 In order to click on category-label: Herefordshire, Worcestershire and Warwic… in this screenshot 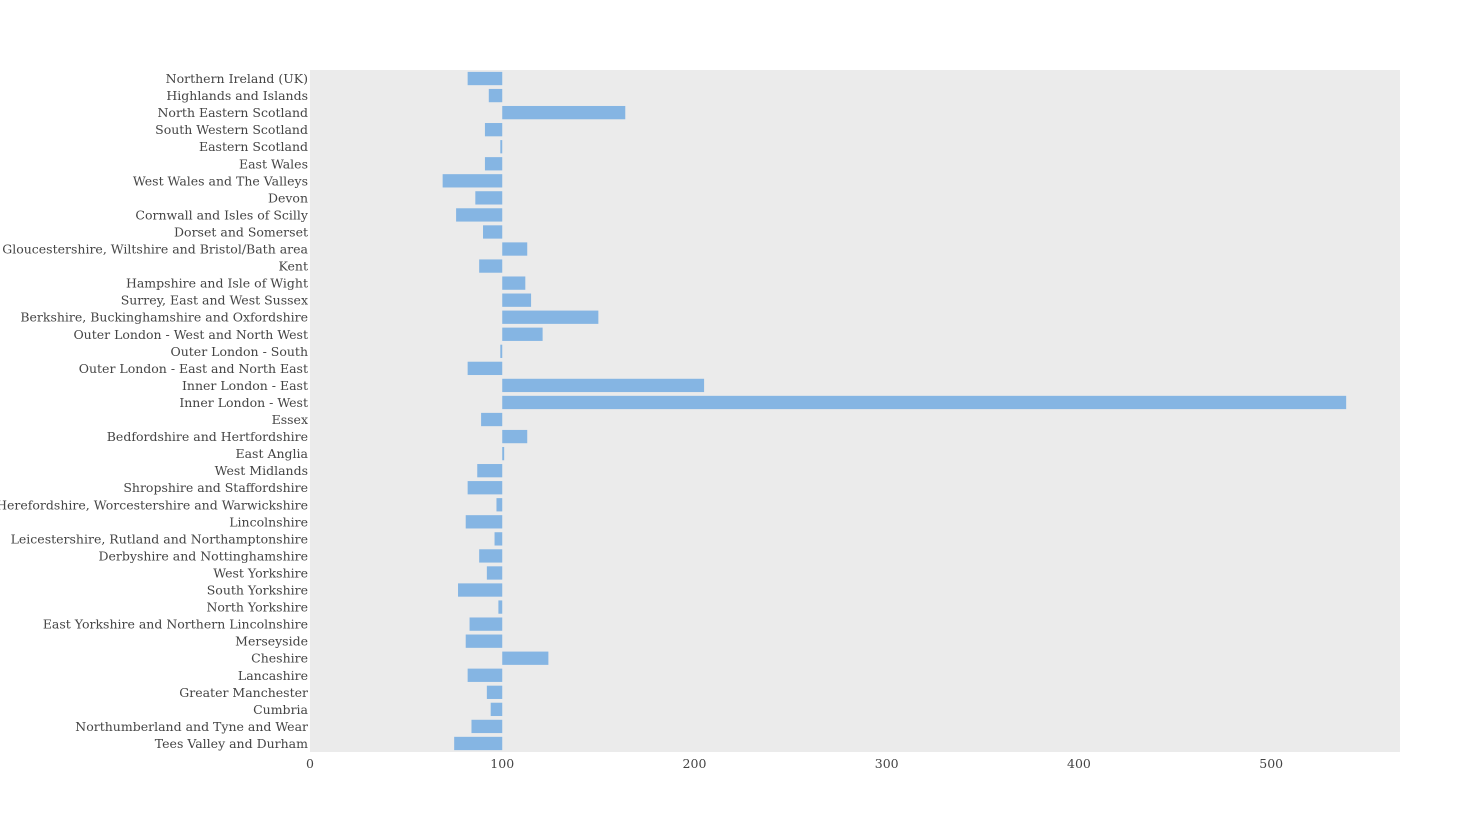, I will do `click(154, 504)`.